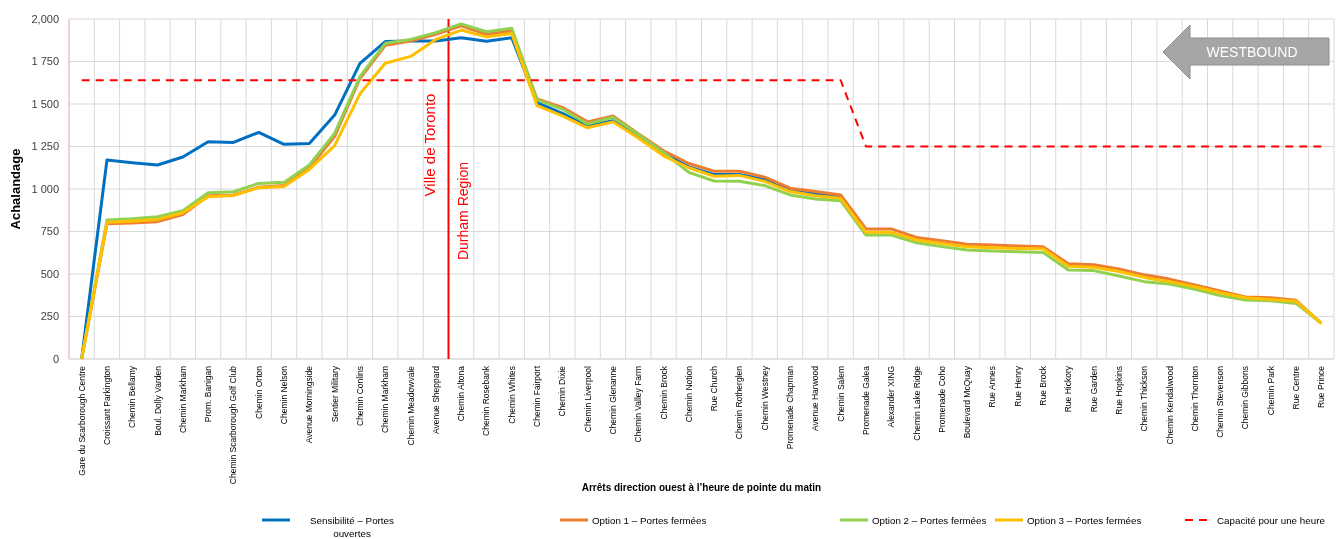 This screenshot has height=539, width=1337. What do you see at coordinates (55, 358) in the screenshot?
I see `y-tick-label: 0` at bounding box center [55, 358].